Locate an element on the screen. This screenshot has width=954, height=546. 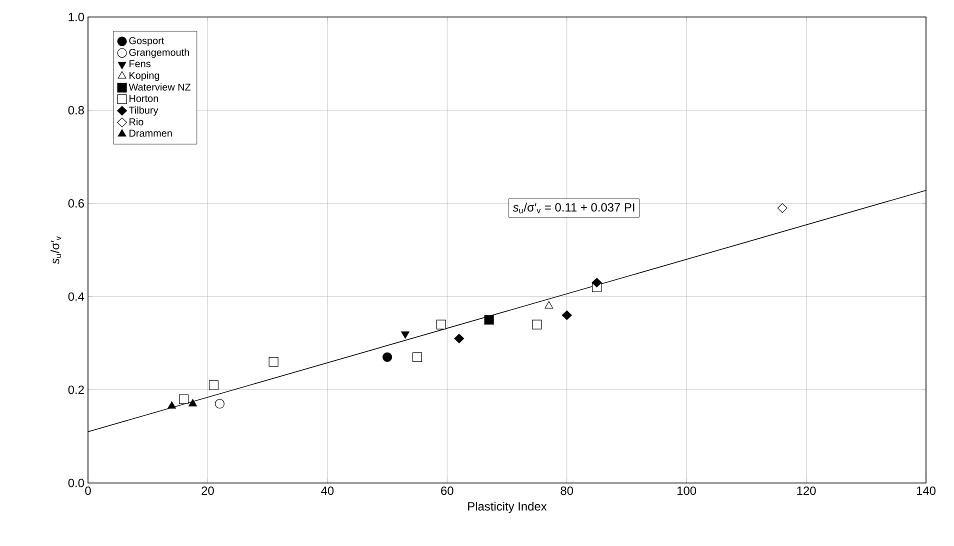
legend-label: Gosport is located at coordinates (146, 41).